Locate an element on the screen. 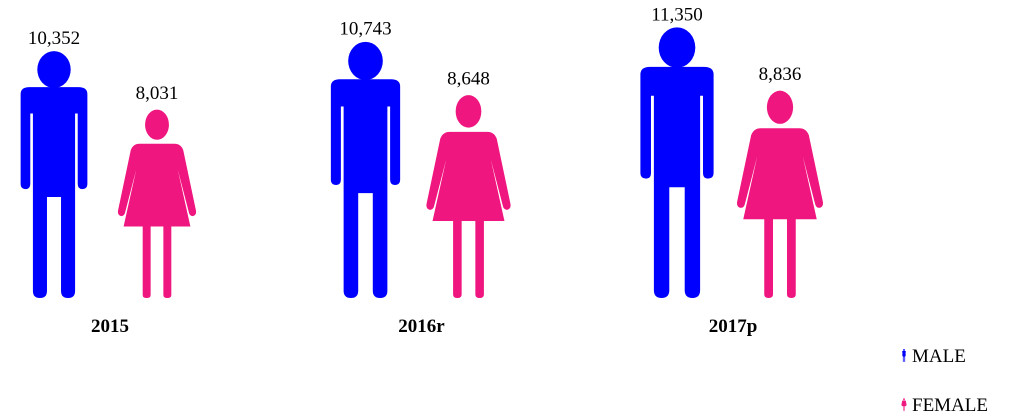  value-label: 10,352 is located at coordinates (54, 38).